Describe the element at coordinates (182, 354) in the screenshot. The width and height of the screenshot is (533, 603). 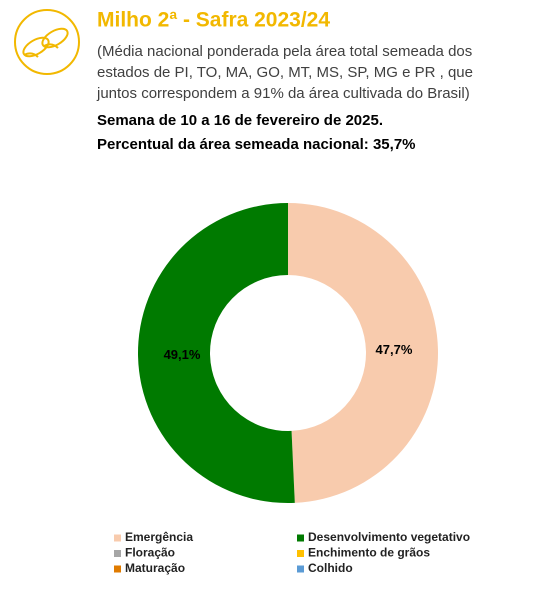
I see `value-label: 49,1%` at that location.